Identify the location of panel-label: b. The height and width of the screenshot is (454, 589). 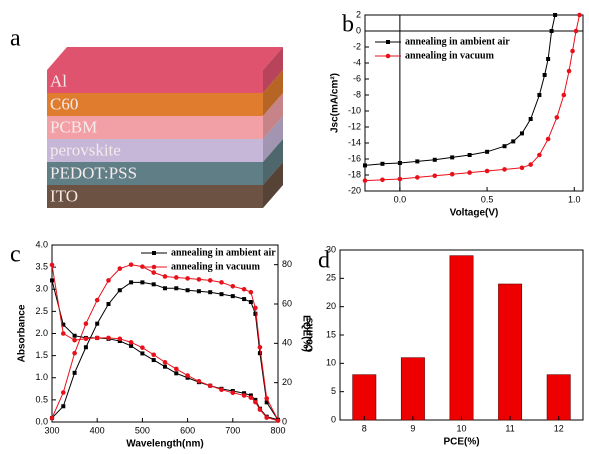
(348, 25).